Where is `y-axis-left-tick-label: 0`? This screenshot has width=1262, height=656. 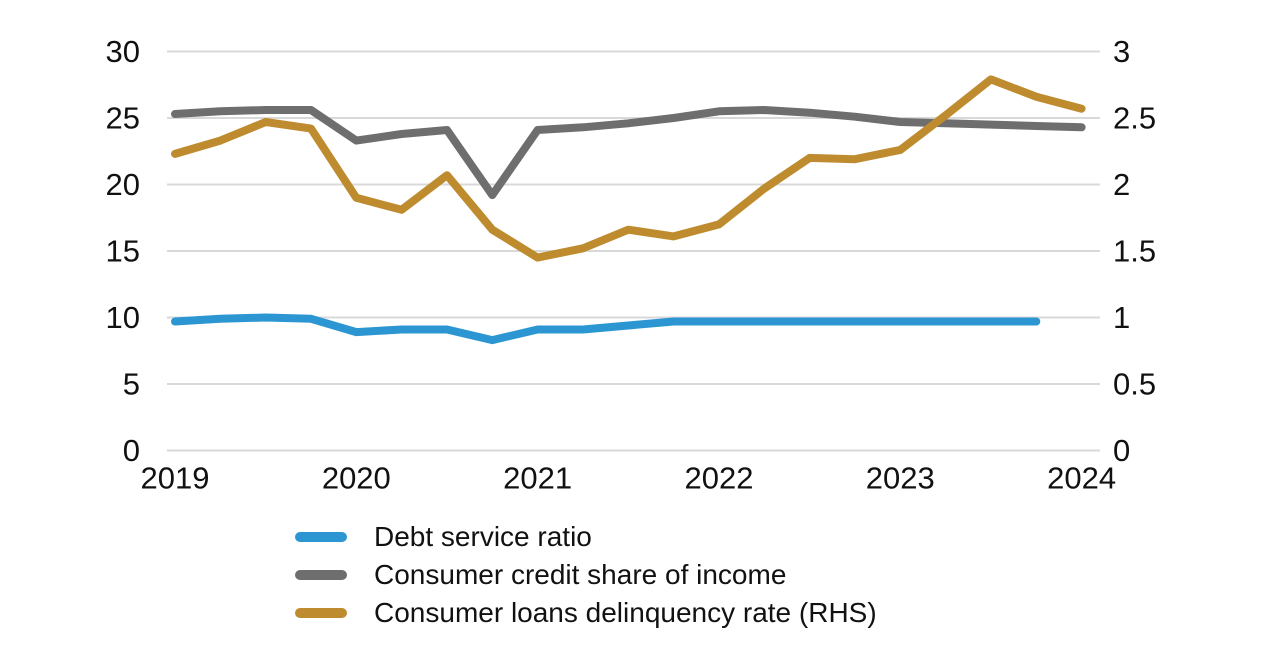 y-axis-left-tick-label: 0 is located at coordinates (131, 450).